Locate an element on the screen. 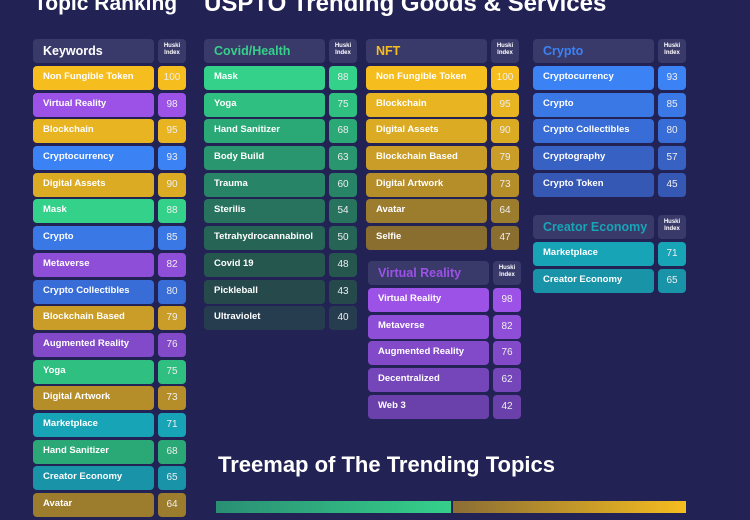  row-label: Virtual Reality is located at coordinates (428, 300).